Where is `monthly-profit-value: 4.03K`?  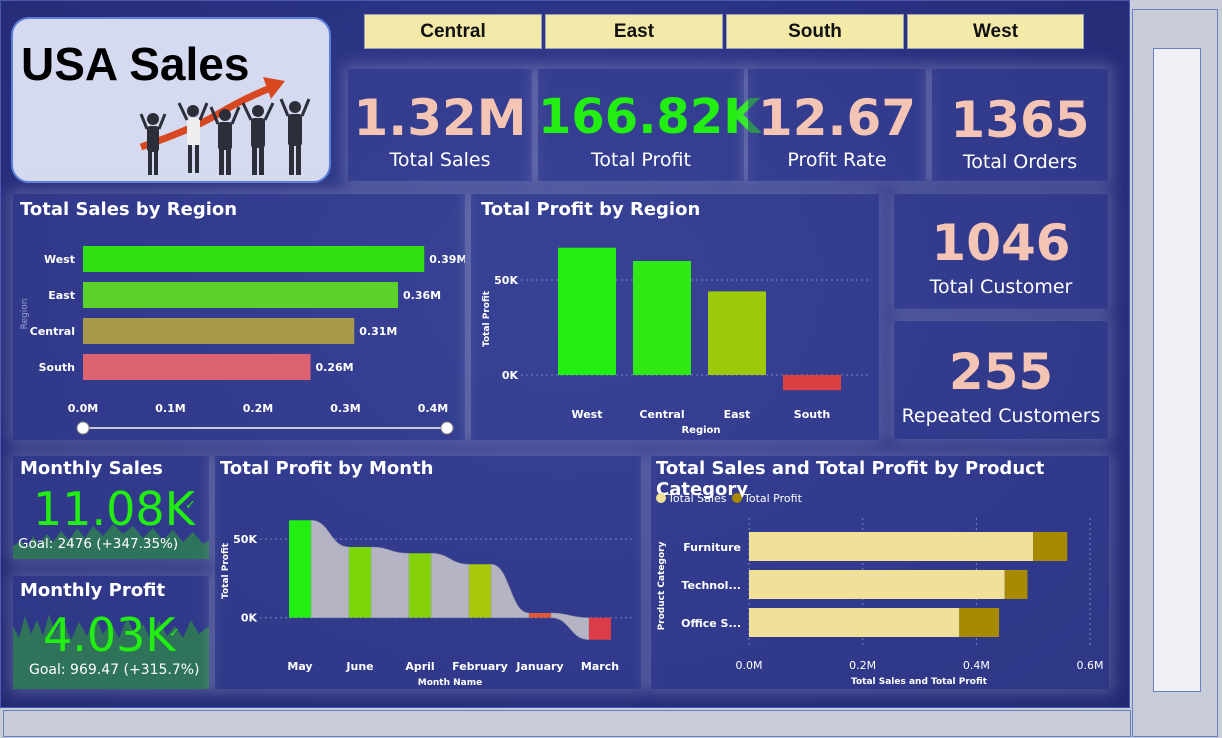
monthly-profit-value: 4.03K is located at coordinates (109, 635).